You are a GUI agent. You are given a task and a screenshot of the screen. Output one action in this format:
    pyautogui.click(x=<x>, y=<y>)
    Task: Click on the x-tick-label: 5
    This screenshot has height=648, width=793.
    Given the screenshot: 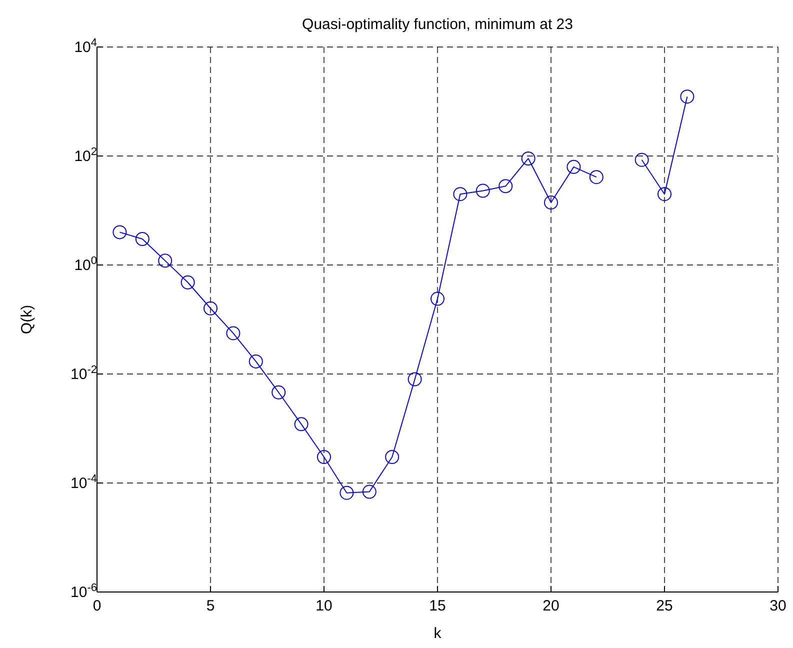 What is the action you would take?
    pyautogui.click(x=210, y=606)
    